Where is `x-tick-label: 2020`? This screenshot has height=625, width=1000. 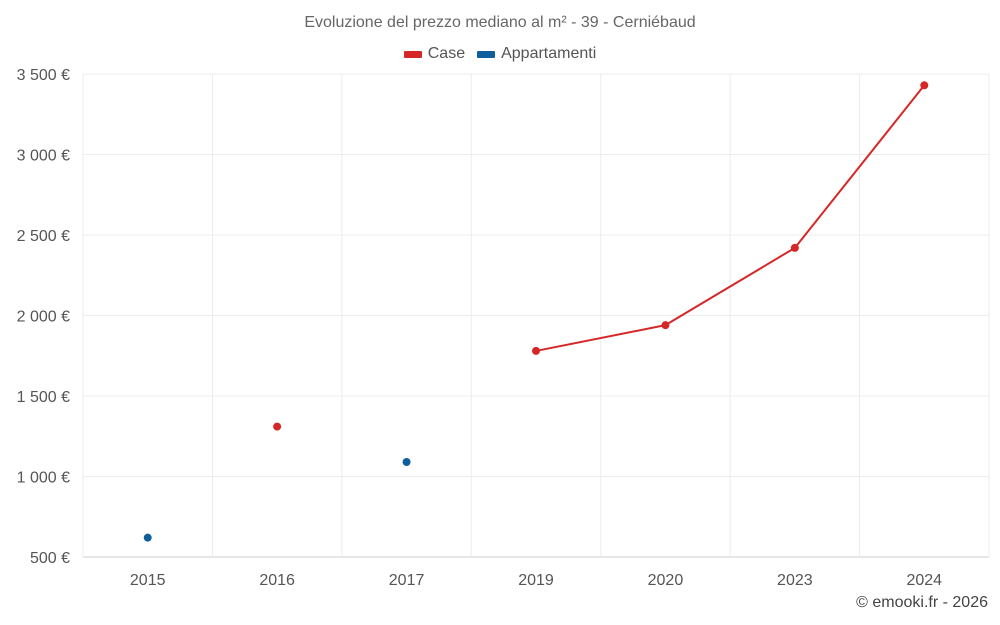
x-tick-label: 2020 is located at coordinates (666, 580).